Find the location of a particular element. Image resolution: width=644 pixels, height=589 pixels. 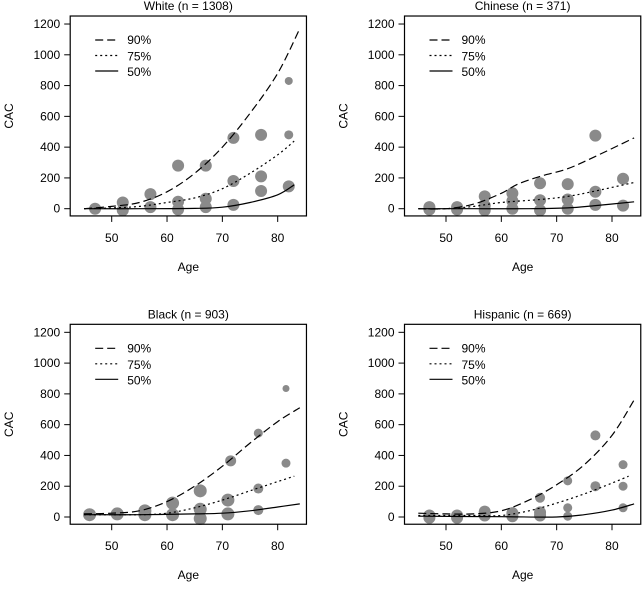

panel-title: Black (n = 903) is located at coordinates (188, 314).